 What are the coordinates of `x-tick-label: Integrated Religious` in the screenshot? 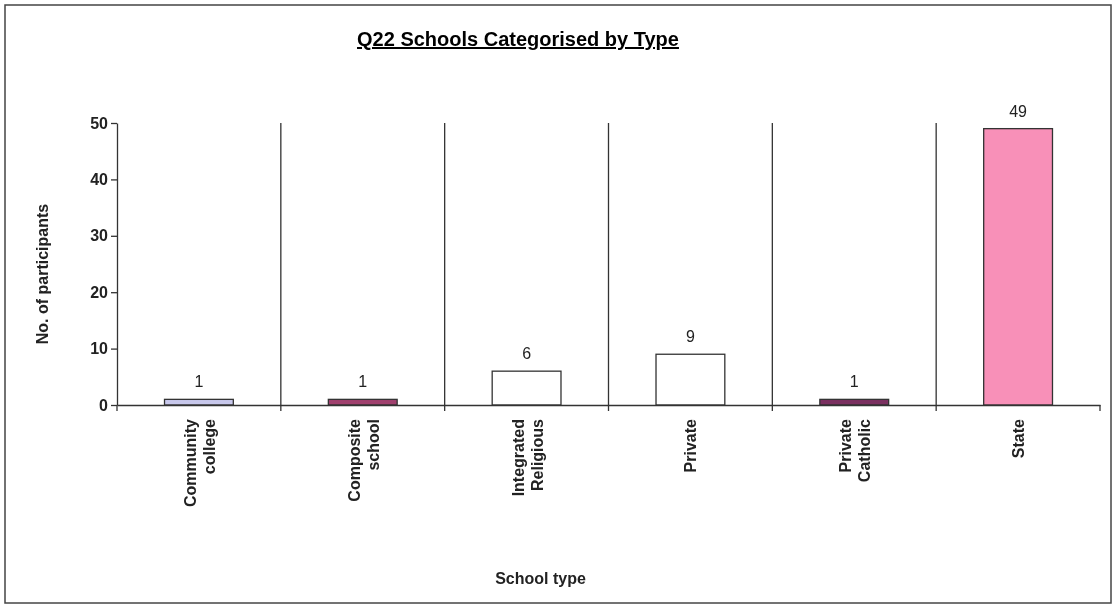 It's located at (527, 457).